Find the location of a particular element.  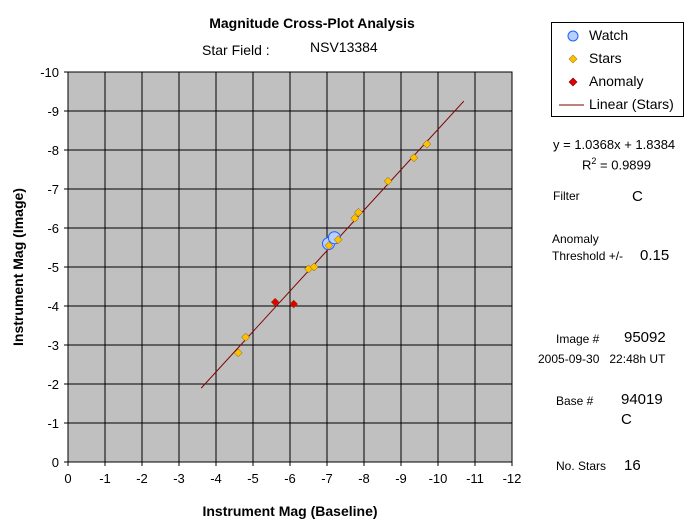

anomaly-threshold-label: Threshold +/- is located at coordinates (588, 256).